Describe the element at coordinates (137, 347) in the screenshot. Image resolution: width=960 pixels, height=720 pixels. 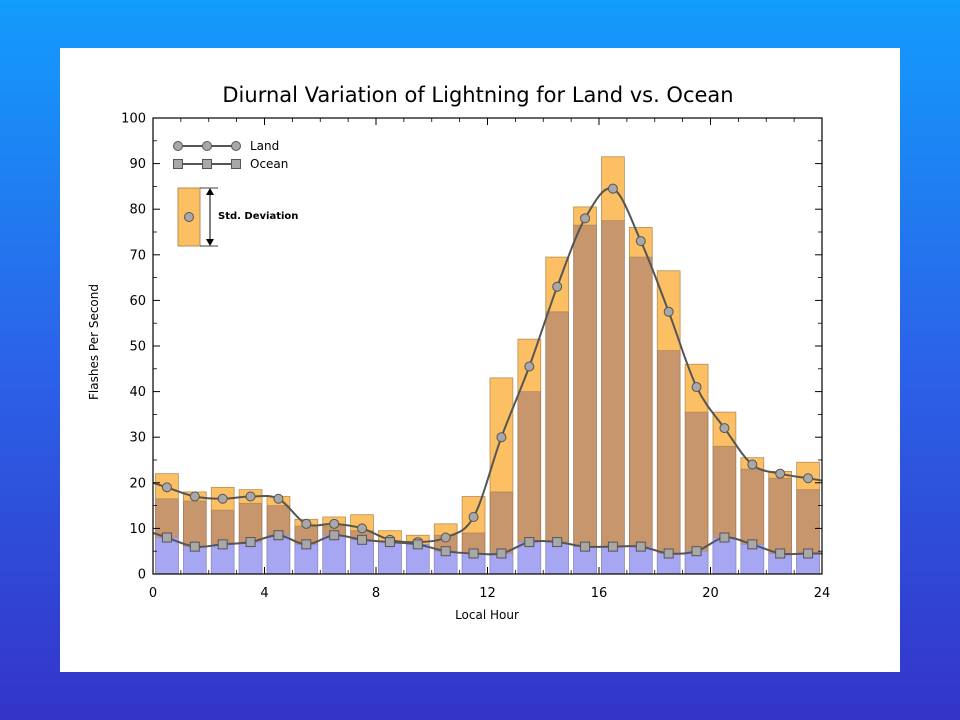
I see `y-tick-label: 50` at that location.